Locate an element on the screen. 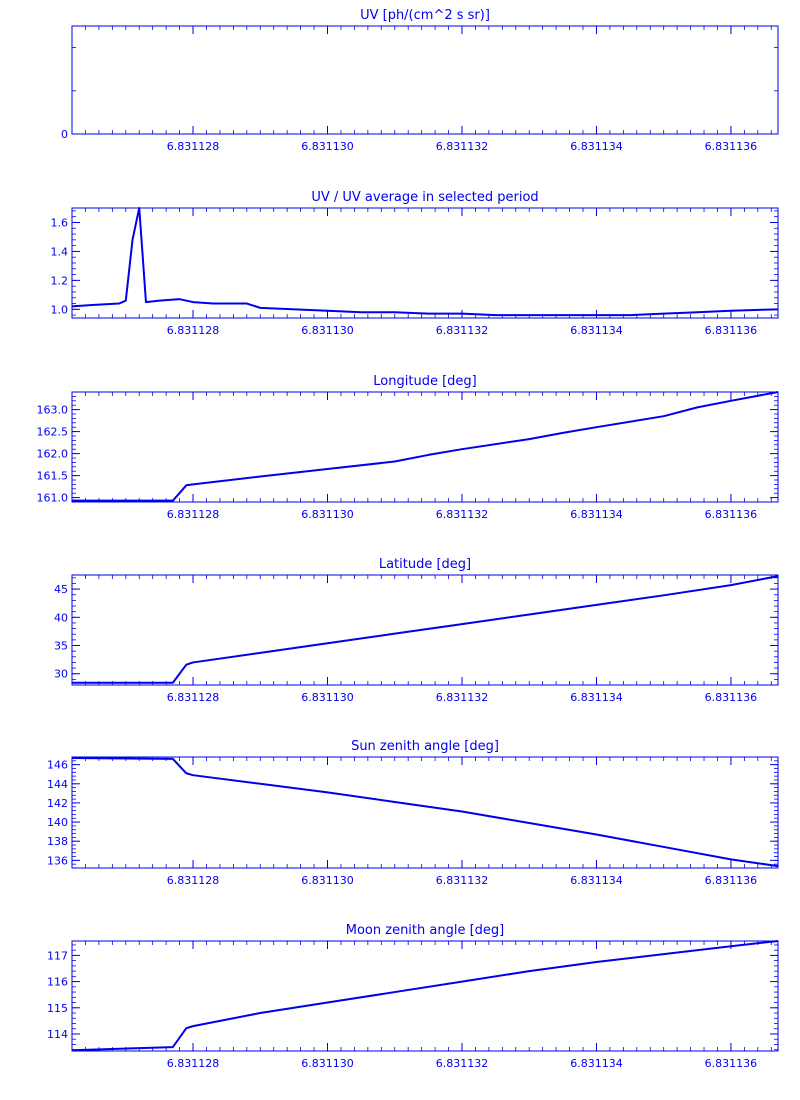 Image resolution: width=800 pixels, height=1100 pixels. y-tick-label: 144 is located at coordinates (57, 784).